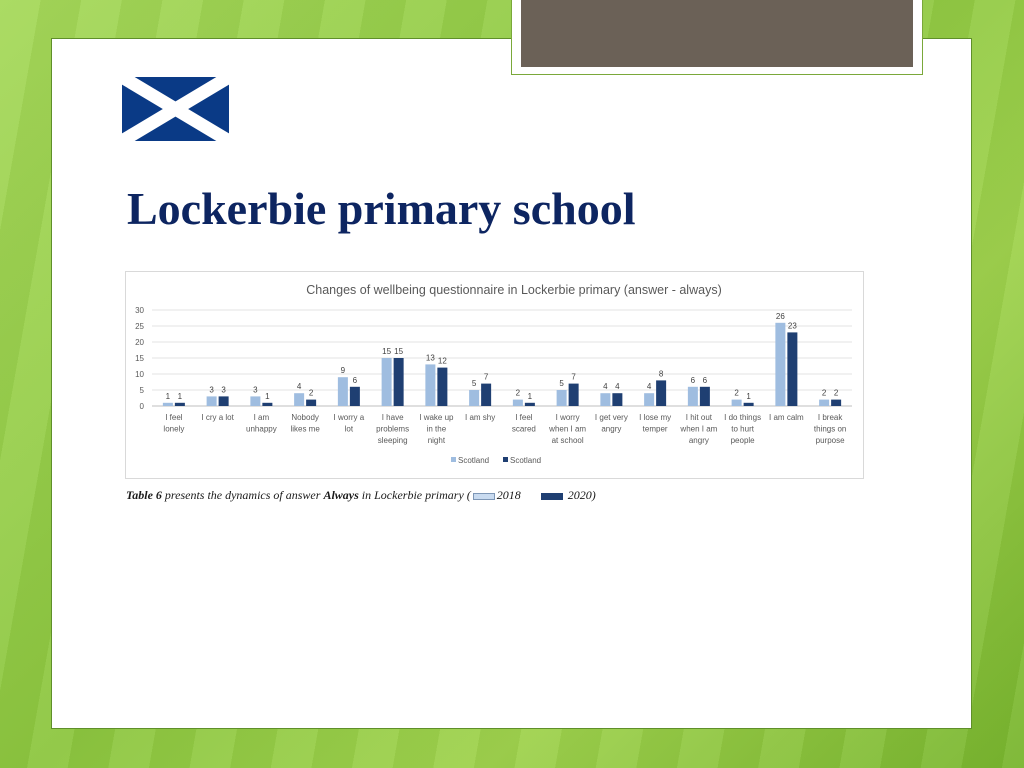  I want to click on slide-title: Lockerbie primary school, so click(381, 208).